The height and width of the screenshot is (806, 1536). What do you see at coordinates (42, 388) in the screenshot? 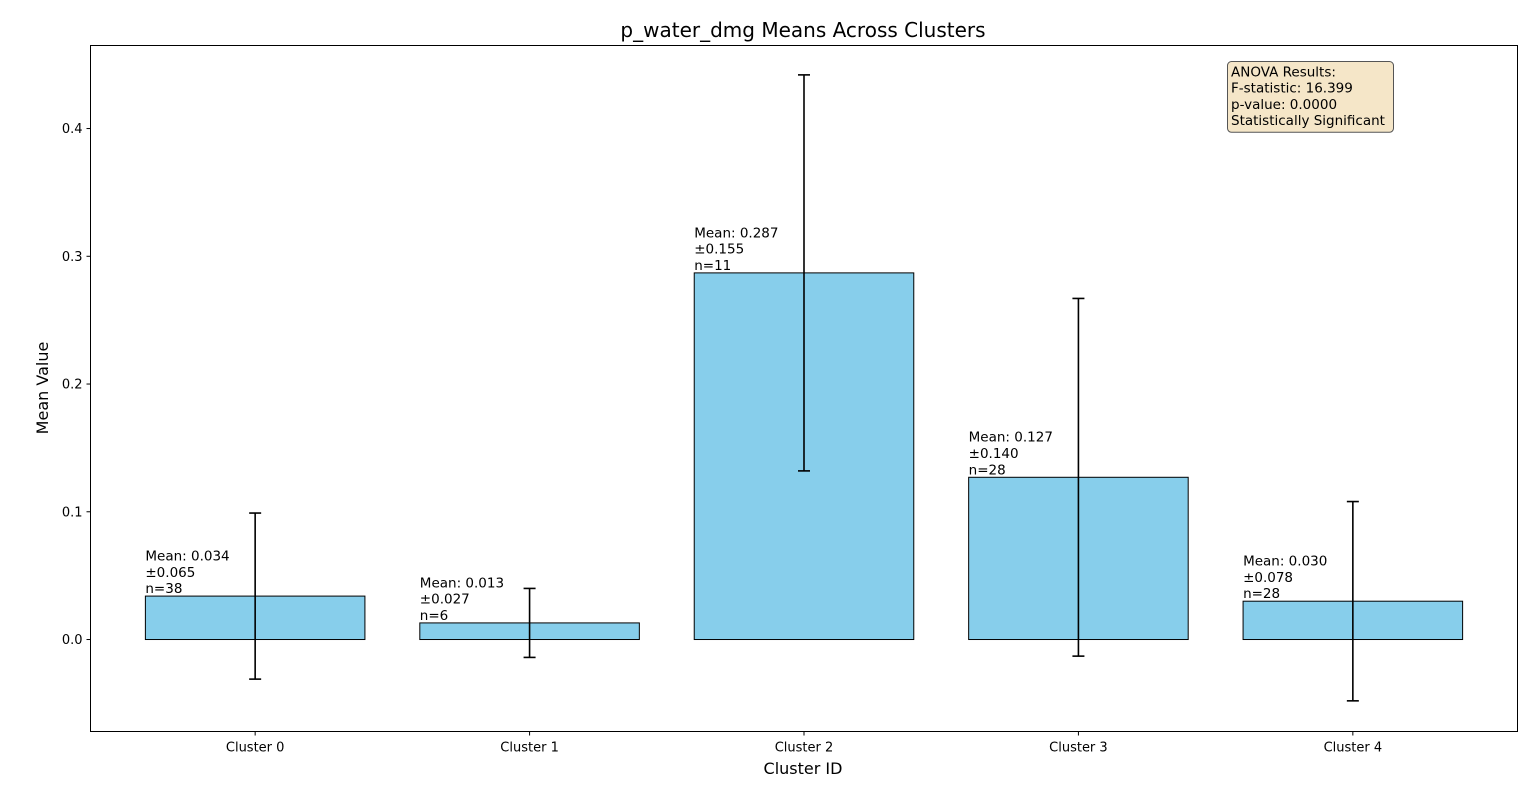
I see `y-axis-label: Mean Value` at bounding box center [42, 388].